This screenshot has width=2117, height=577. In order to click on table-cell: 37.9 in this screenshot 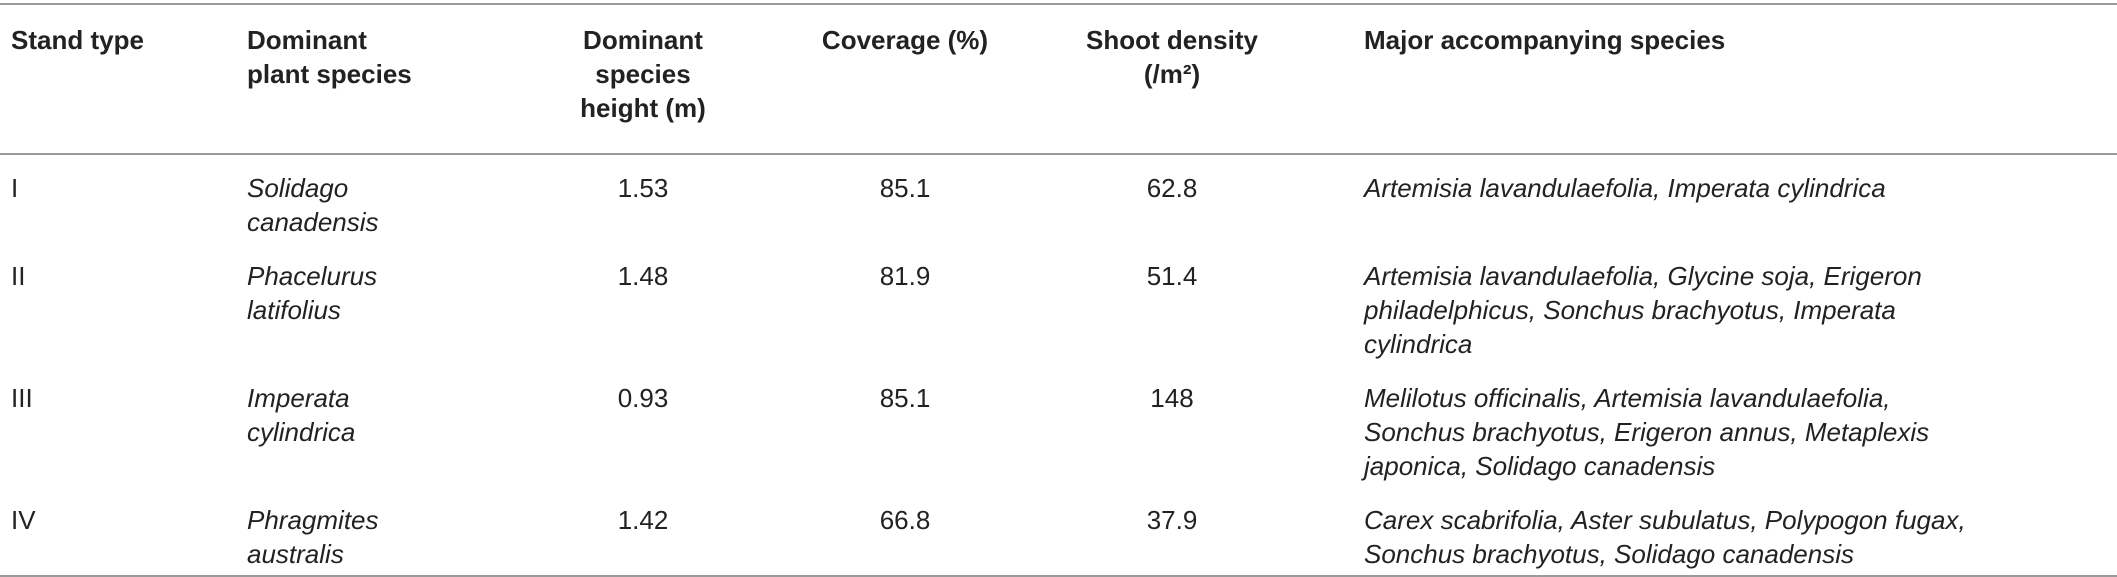, I will do `click(1172, 520)`.